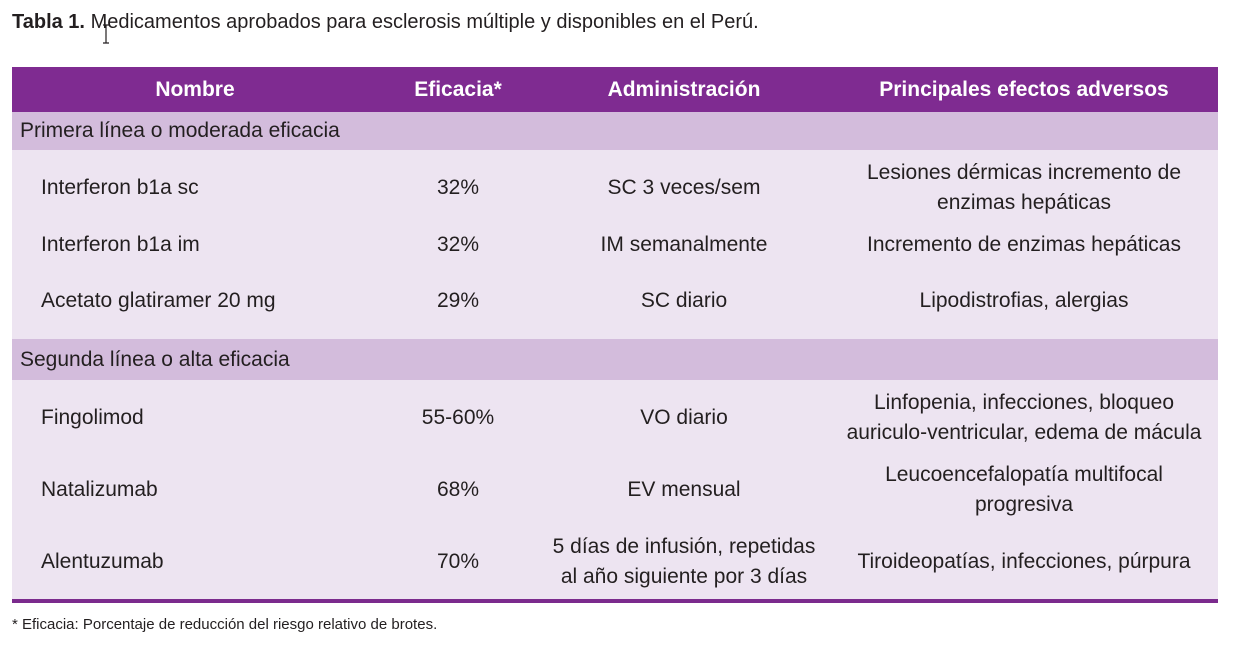 Image resolution: width=1240 pixels, height=660 pixels. What do you see at coordinates (684, 244) in the screenshot?
I see `cell-administracion: IM semanalmente` at bounding box center [684, 244].